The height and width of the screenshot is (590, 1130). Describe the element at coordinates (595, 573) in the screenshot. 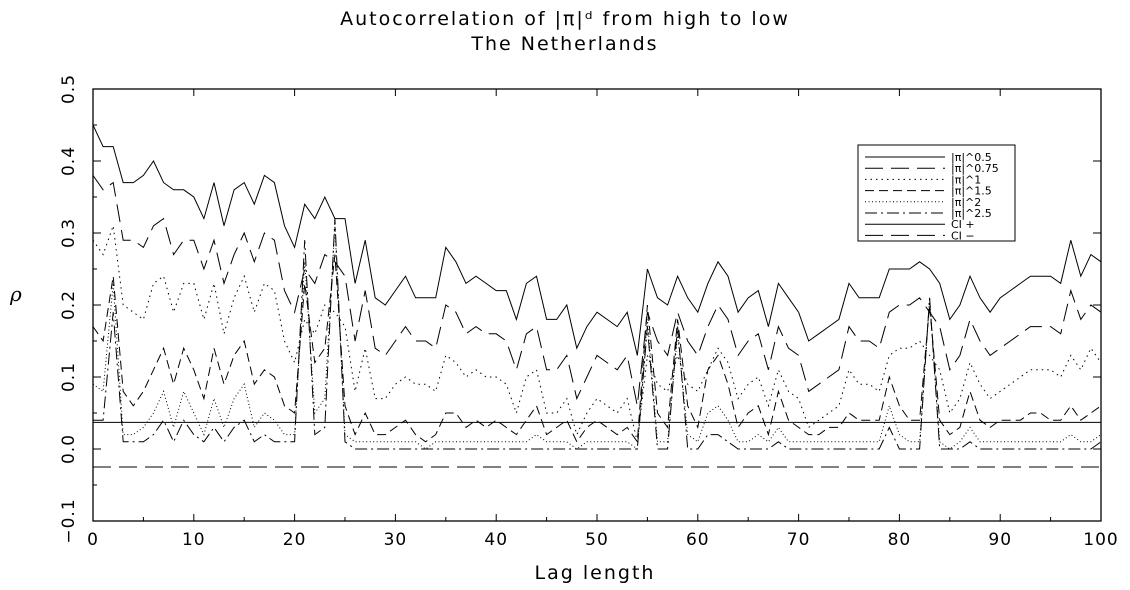

I see `x-axis-label: Lag length` at that location.